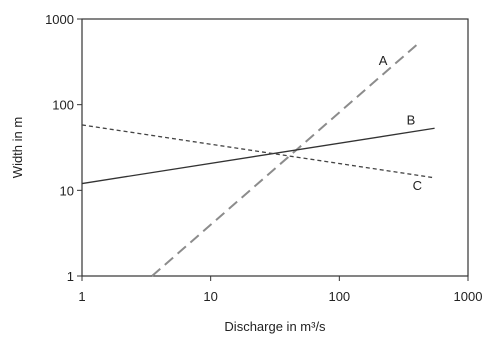 The width and height of the screenshot is (494, 337). What do you see at coordinates (417, 185) in the screenshot?
I see `series-label-c: C` at bounding box center [417, 185].